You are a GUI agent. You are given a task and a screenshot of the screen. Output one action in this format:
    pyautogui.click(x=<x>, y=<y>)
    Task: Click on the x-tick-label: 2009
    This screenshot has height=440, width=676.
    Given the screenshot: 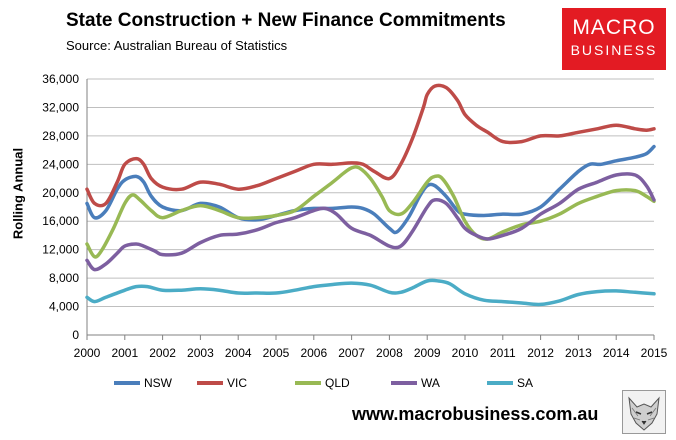 What is the action you would take?
    pyautogui.click(x=427, y=353)
    